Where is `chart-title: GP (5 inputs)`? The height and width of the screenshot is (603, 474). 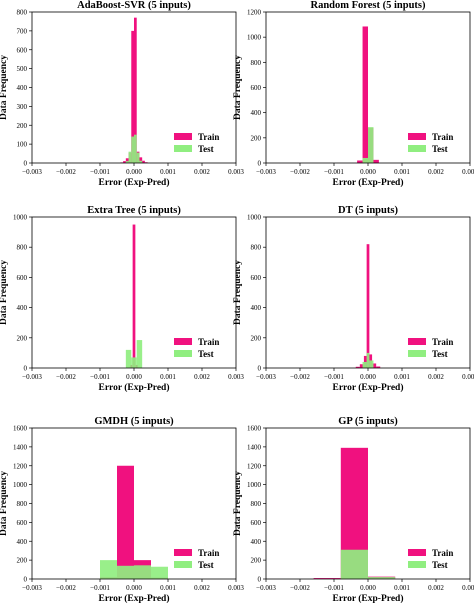 chart-title: GP (5 inputs) is located at coordinates (368, 421).